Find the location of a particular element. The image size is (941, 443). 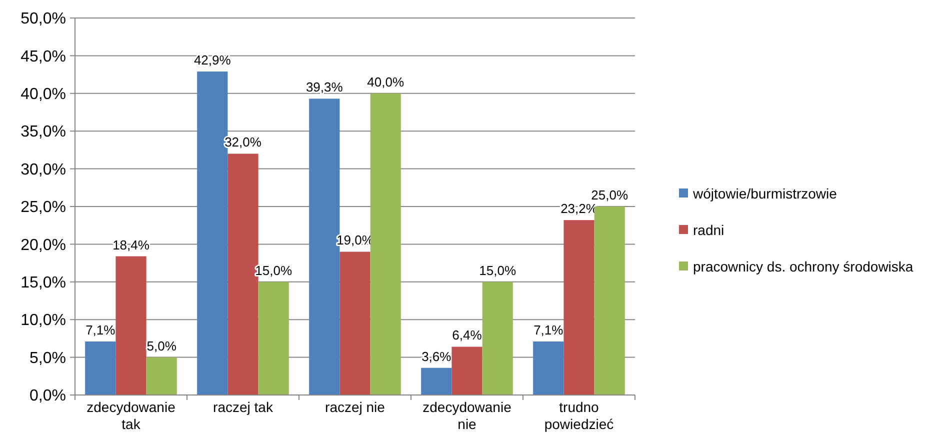

y-tick-label: 45,0% is located at coordinates (43, 57).